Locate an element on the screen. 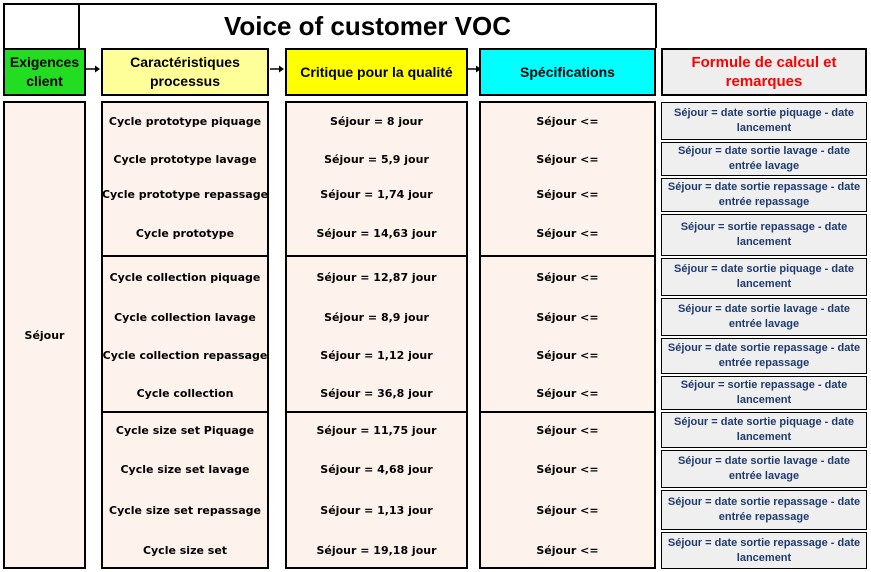 This screenshot has height=572, width=871. header-formule: Formule de calcul et remarques is located at coordinates (764, 72).